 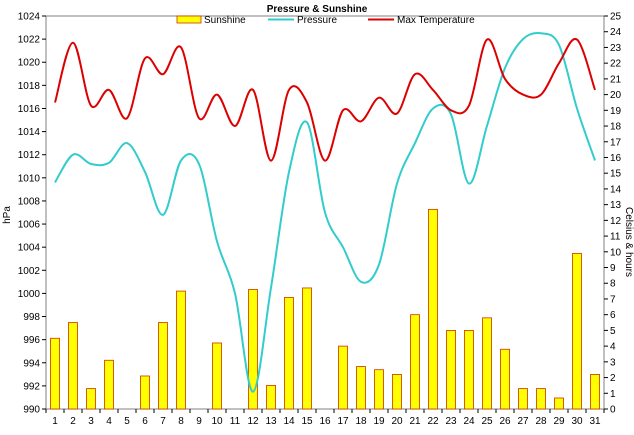 I want to click on left-tick-label: 1024, so click(x=29, y=17).